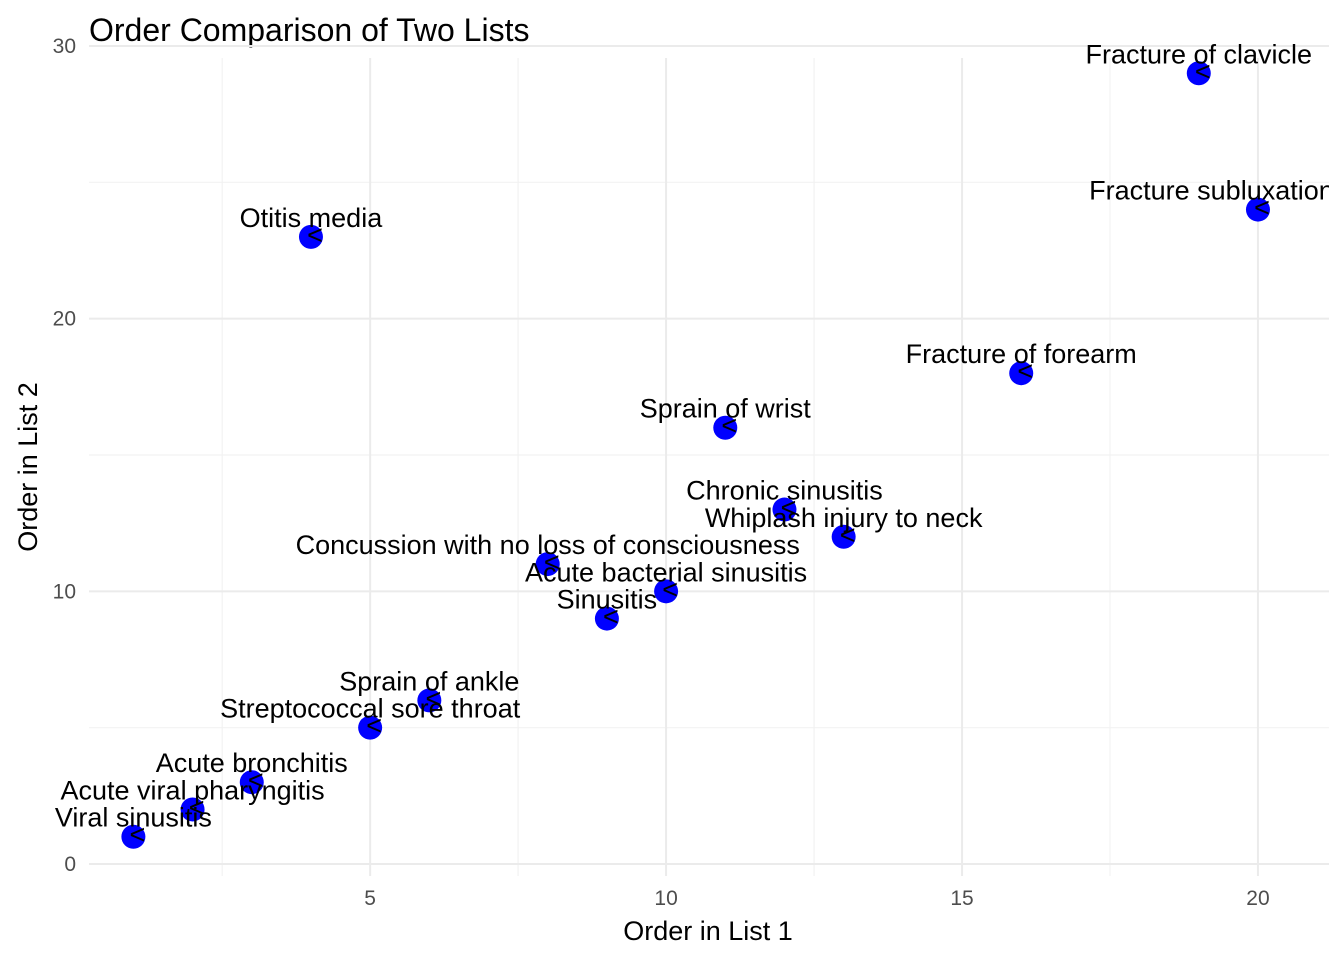  I want to click on point-label: Fracture subluxation of wrist, so click(1216, 191).